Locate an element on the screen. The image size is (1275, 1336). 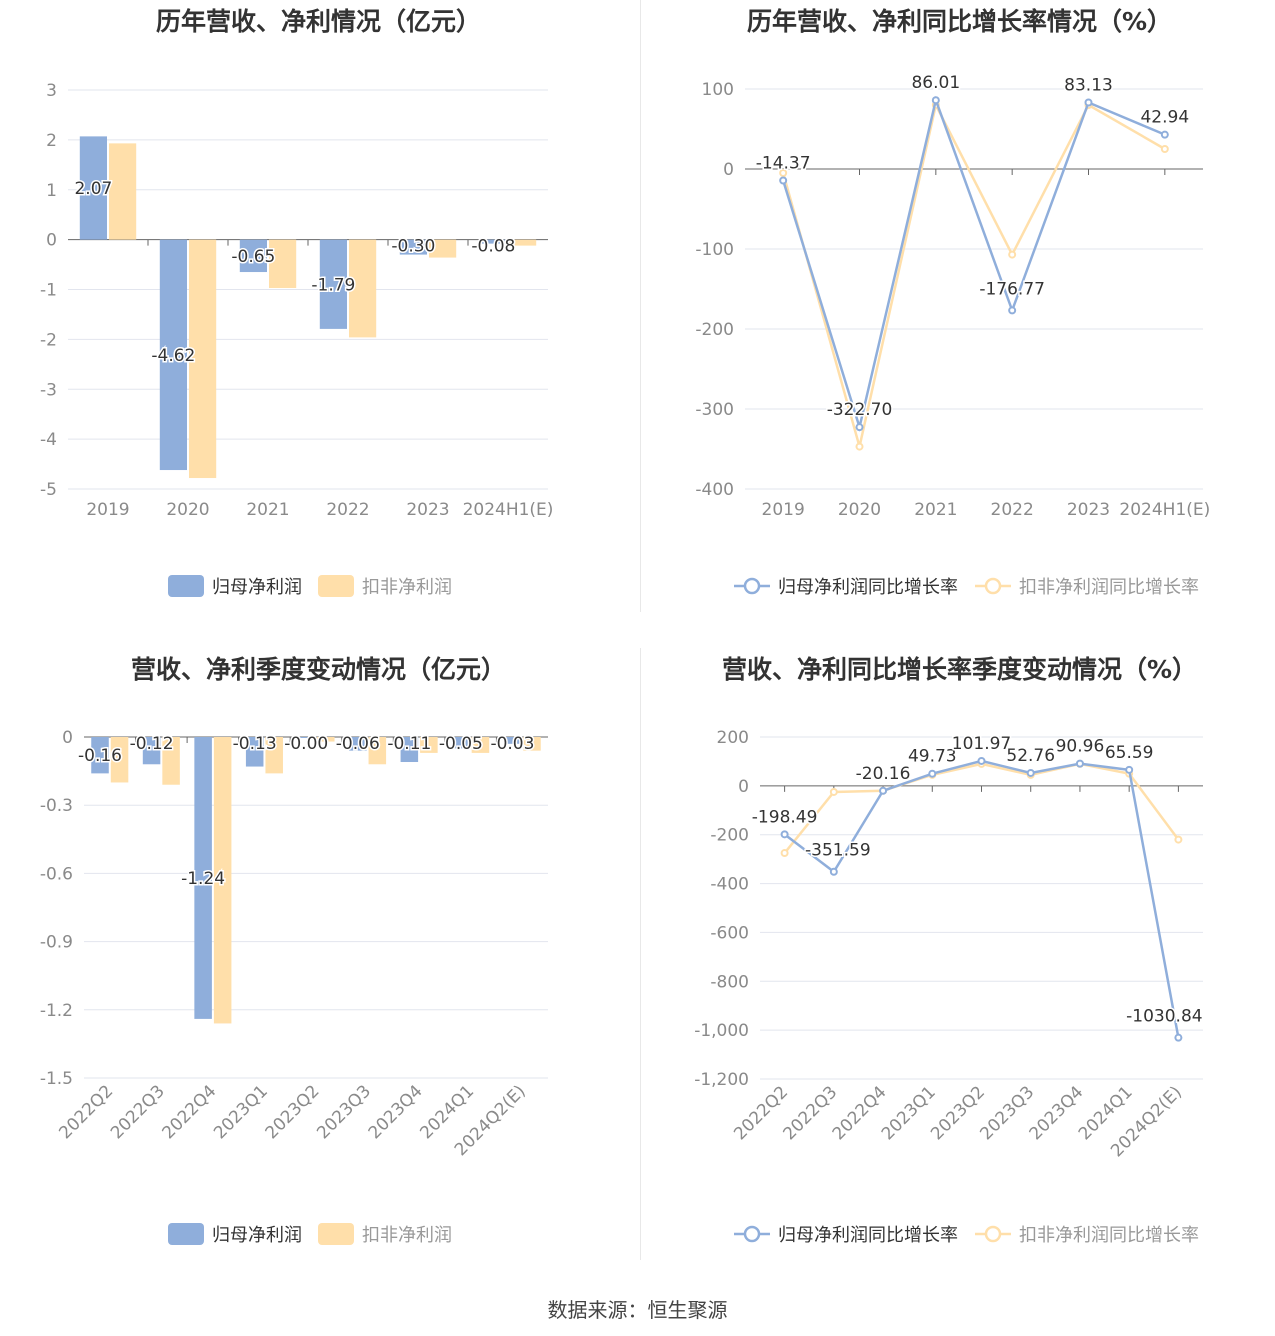
data-label: 83.13 is located at coordinates (1088, 85).